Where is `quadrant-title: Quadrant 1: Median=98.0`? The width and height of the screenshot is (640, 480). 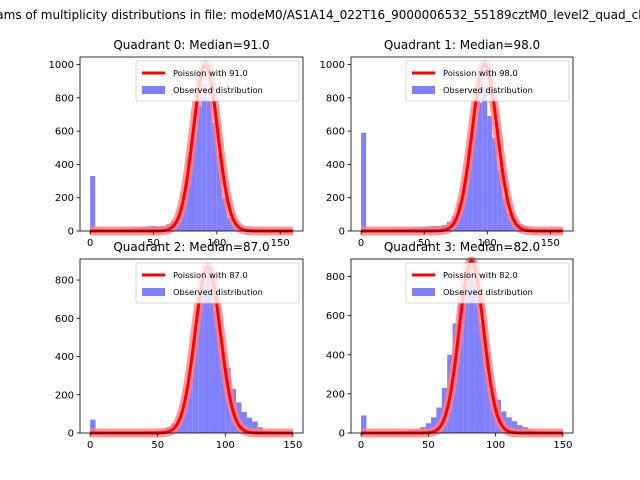 quadrant-title: Quadrant 1: Median=98.0 is located at coordinates (462, 45).